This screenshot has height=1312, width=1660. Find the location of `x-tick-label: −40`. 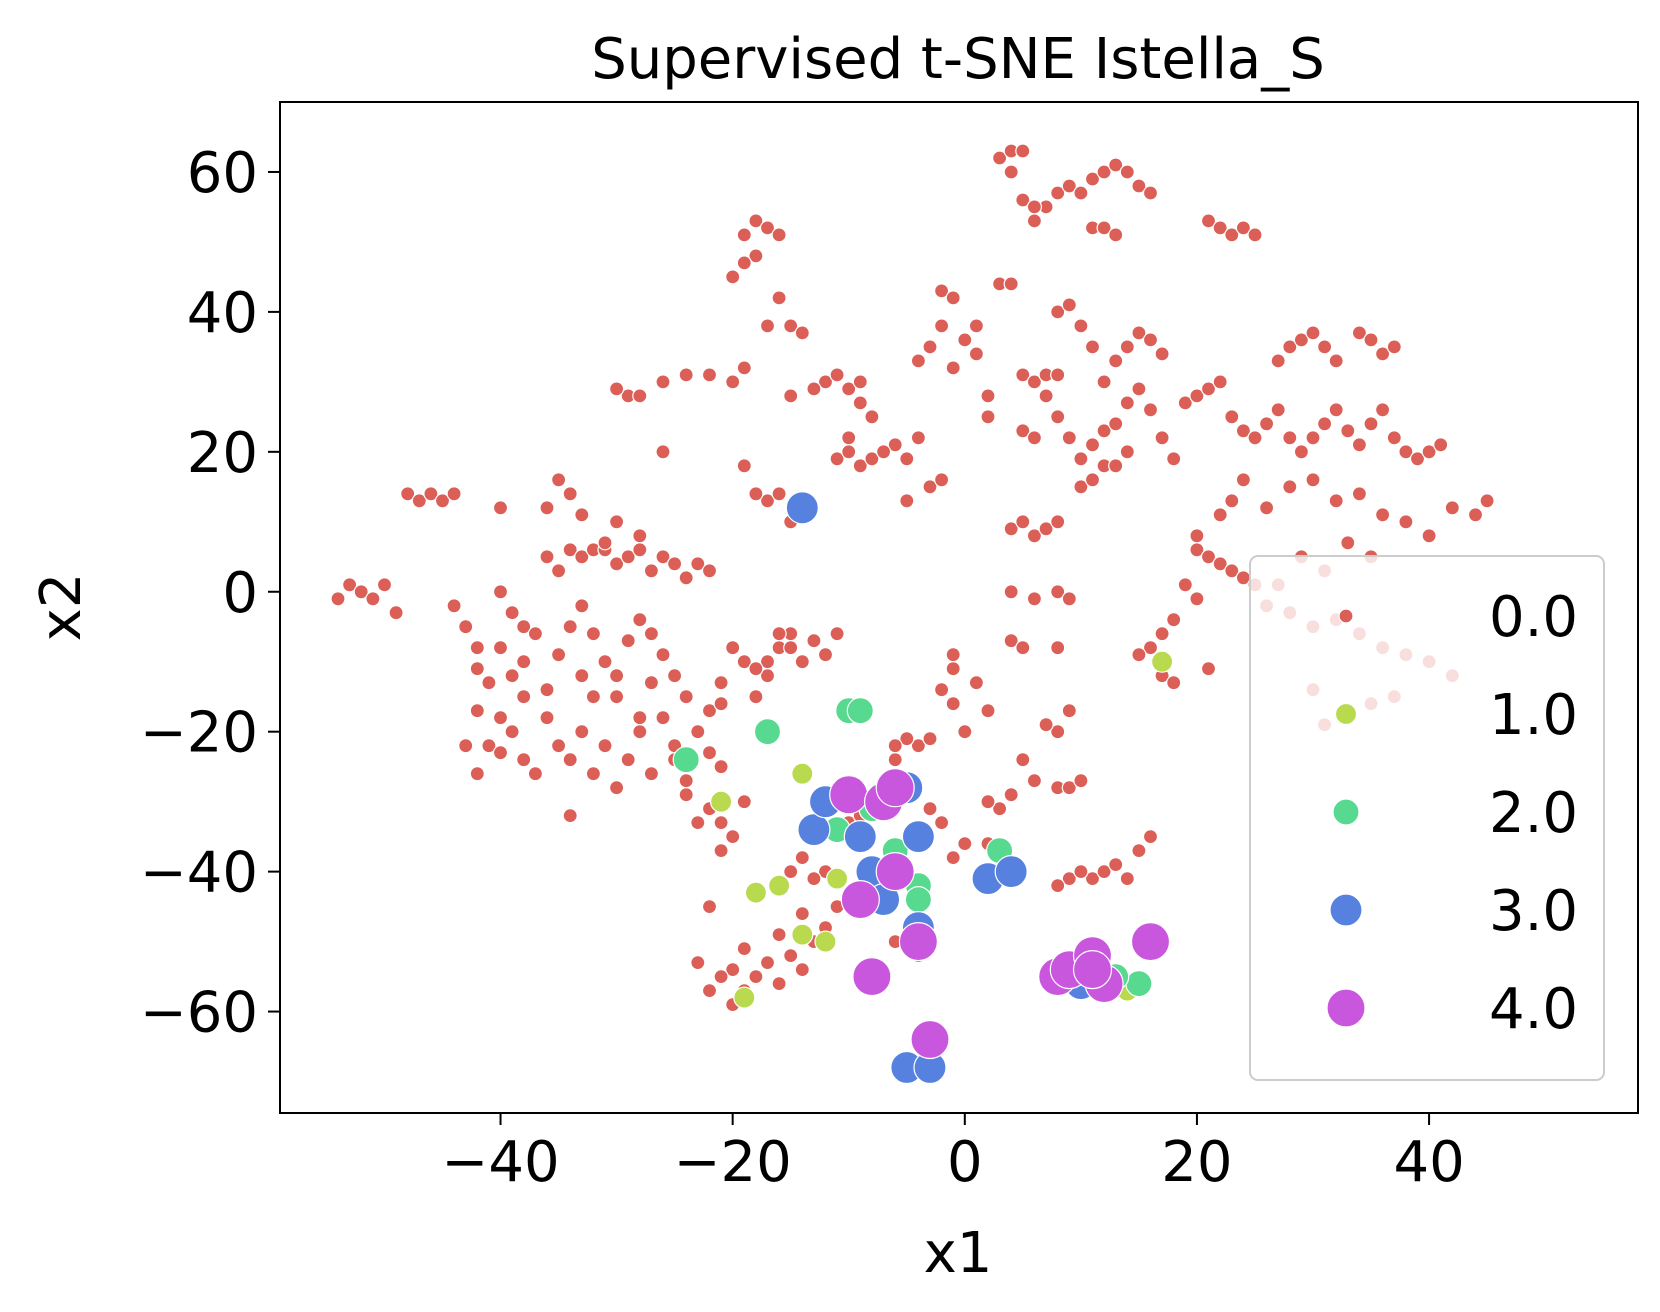

x-tick-label: −40 is located at coordinates (500, 1162).